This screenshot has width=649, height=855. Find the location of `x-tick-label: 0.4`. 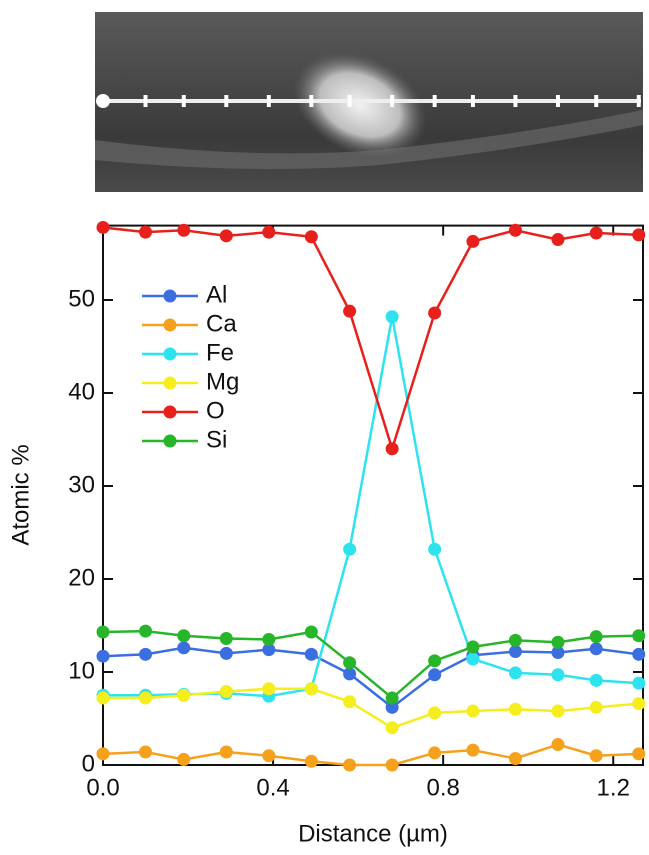

x-tick-label: 0.4 is located at coordinates (272, 787).